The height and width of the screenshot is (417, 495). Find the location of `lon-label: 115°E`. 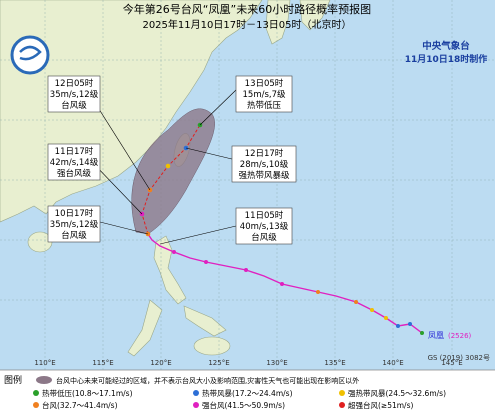

lon-label: 115°E is located at coordinates (102, 363).